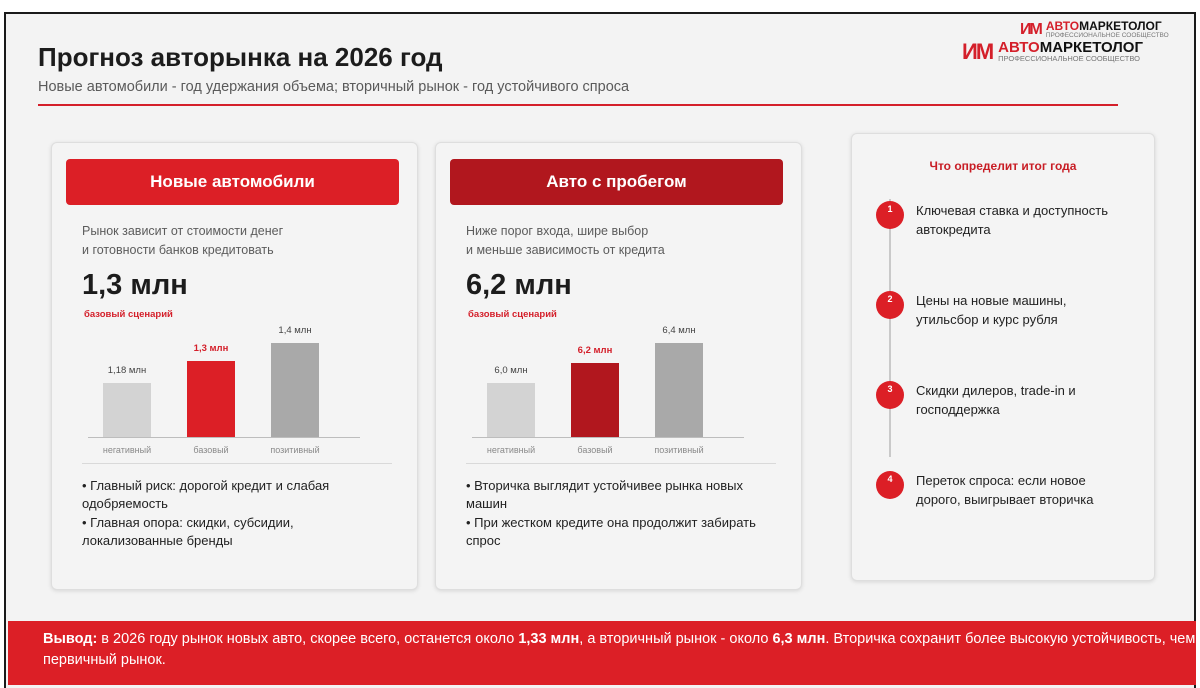 The width and height of the screenshot is (1200, 688). I want to click on description-line: Ниже порог входа, шире выбор, so click(557, 231).